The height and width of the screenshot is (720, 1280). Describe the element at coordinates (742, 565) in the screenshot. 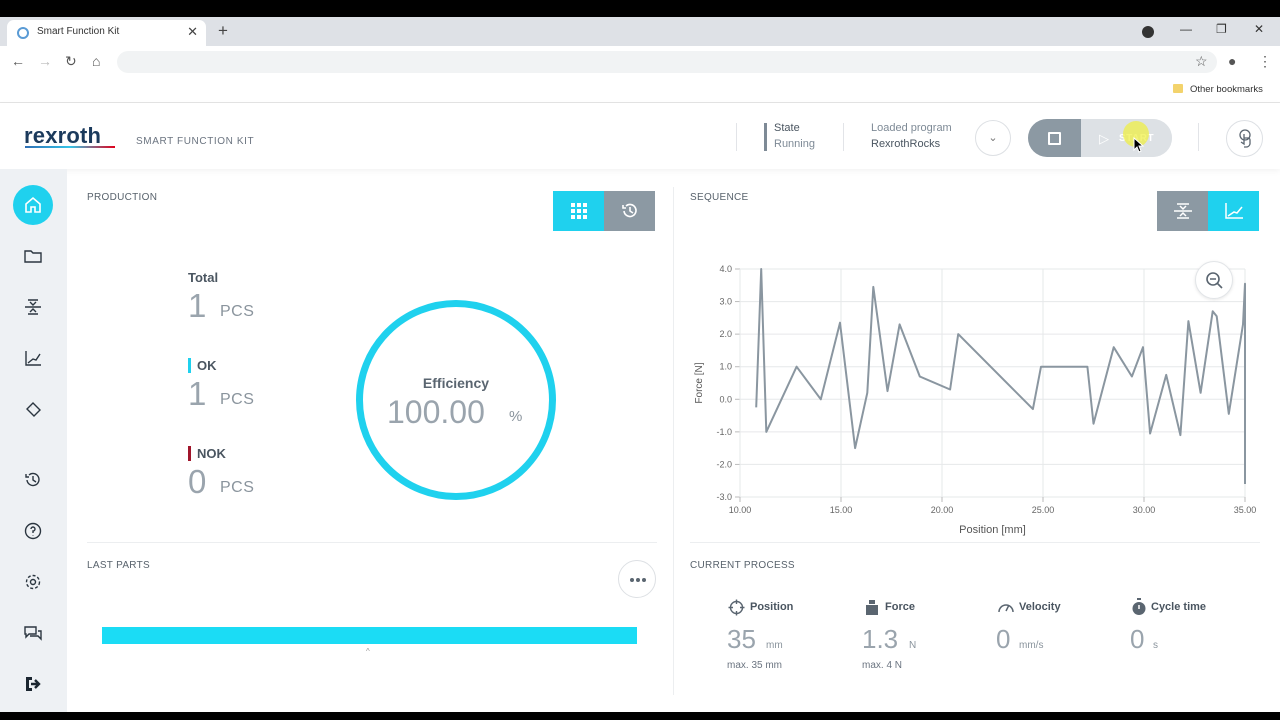

I see `current-process-title: CURRENT PROCESS` at that location.